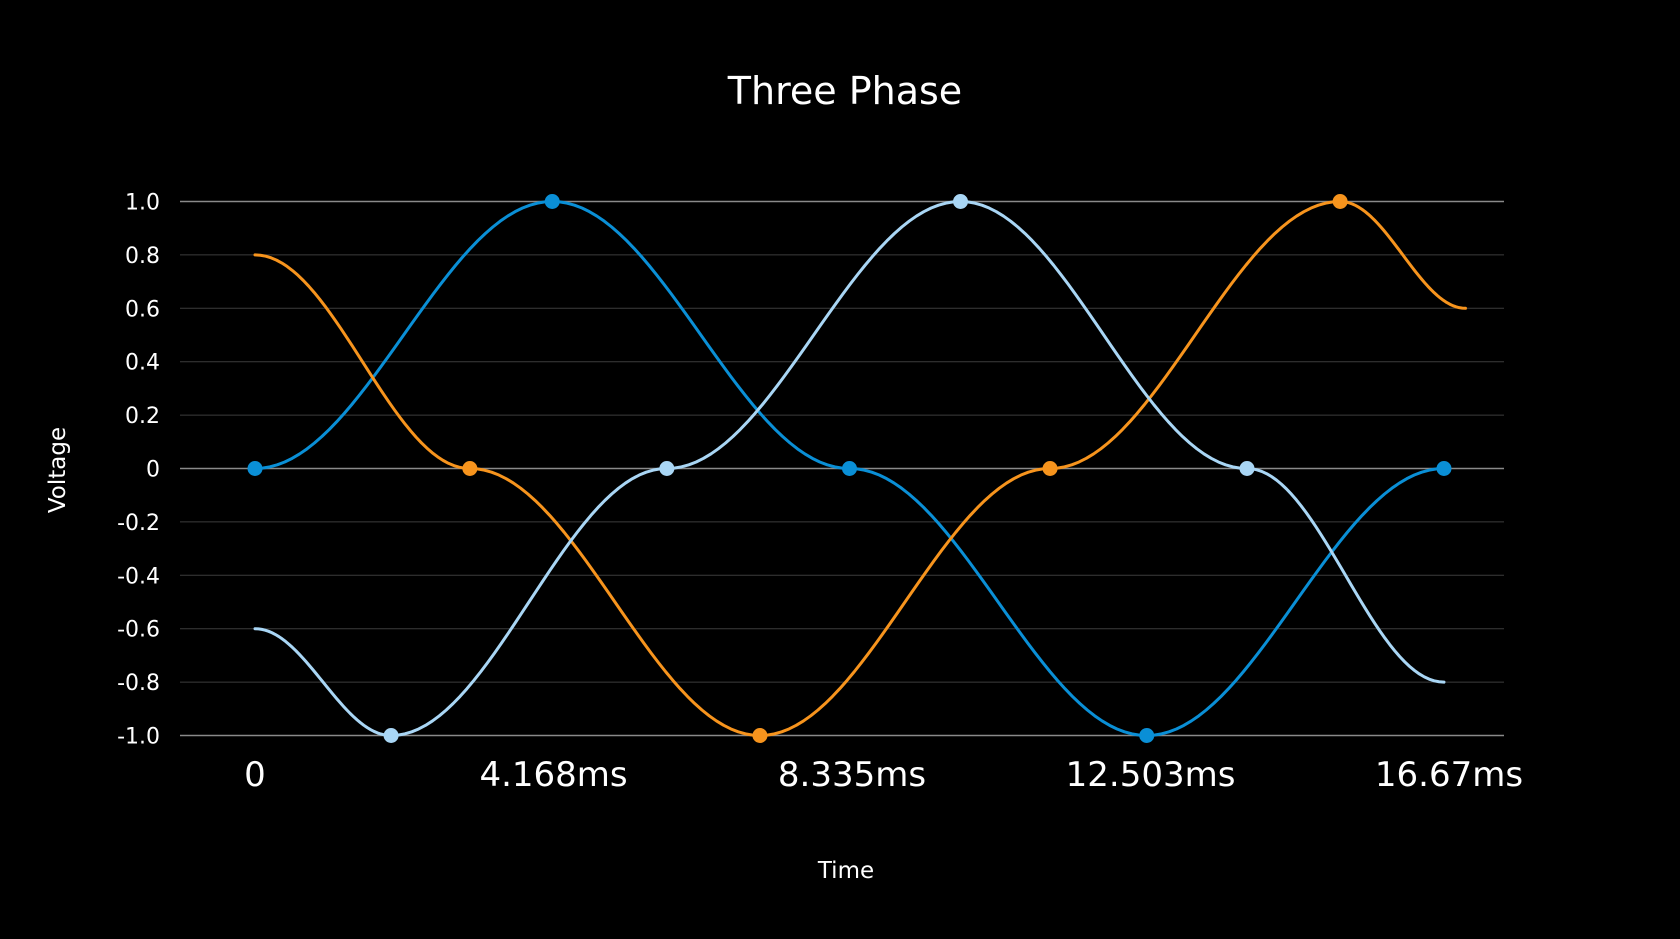 This screenshot has height=939, width=1680. Describe the element at coordinates (138, 523) in the screenshot. I see `y-tick-label: -0.2` at that location.